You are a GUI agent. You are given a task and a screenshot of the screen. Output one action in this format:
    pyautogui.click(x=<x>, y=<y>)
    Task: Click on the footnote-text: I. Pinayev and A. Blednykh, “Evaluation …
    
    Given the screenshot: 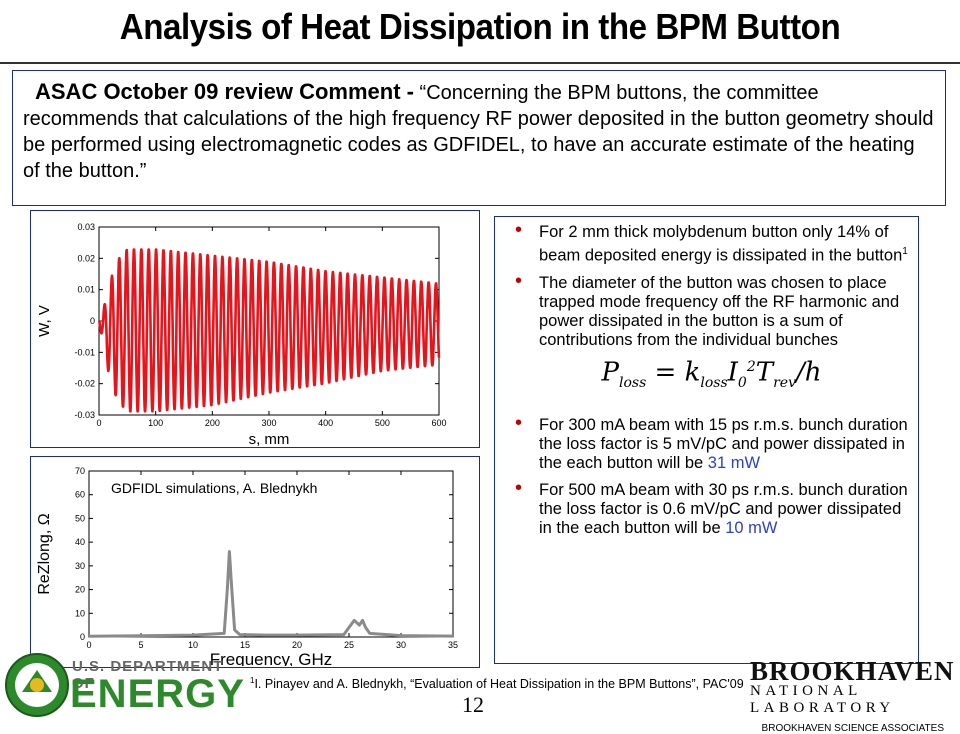 What is the action you would take?
    pyautogui.click(x=499, y=684)
    